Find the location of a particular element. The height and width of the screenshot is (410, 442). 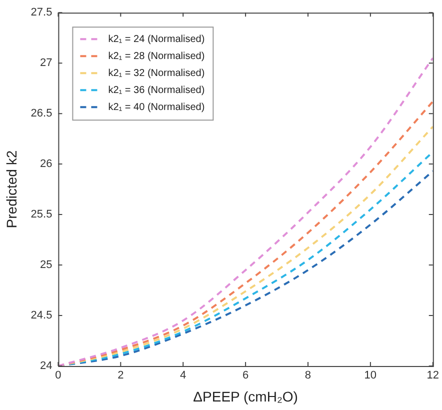

legend-label: k2₁ = 28 (Normalised) is located at coordinates (156, 56).